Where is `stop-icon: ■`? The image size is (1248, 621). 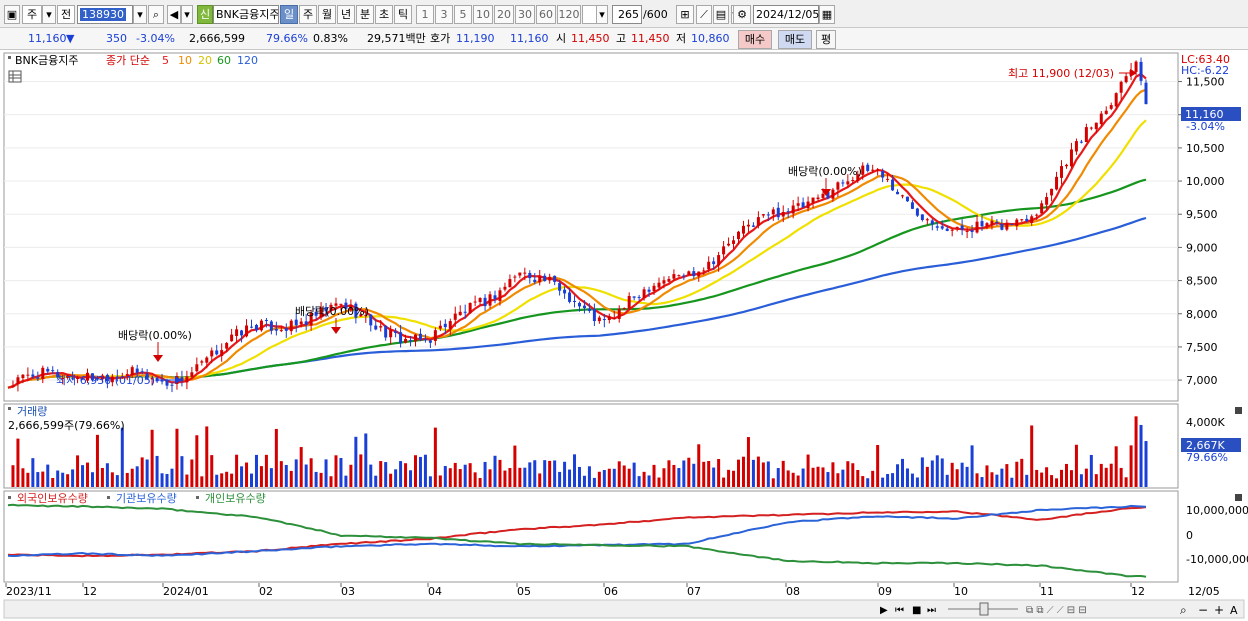
stop-icon: ■ is located at coordinates (916, 610).